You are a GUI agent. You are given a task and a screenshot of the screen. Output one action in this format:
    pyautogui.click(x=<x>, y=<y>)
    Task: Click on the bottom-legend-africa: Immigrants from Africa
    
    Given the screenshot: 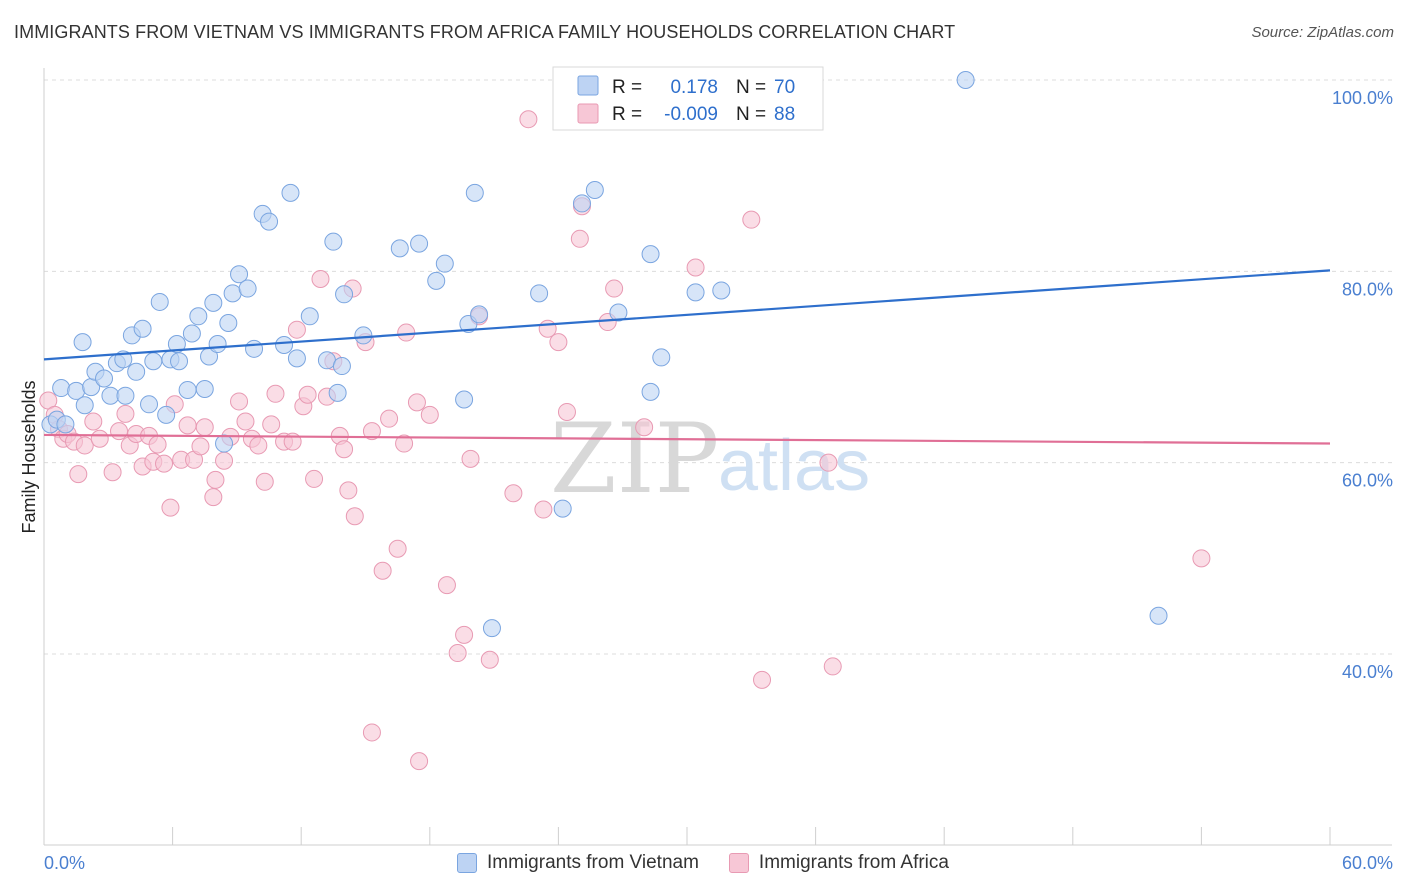 What is the action you would take?
    pyautogui.click(x=838, y=863)
    